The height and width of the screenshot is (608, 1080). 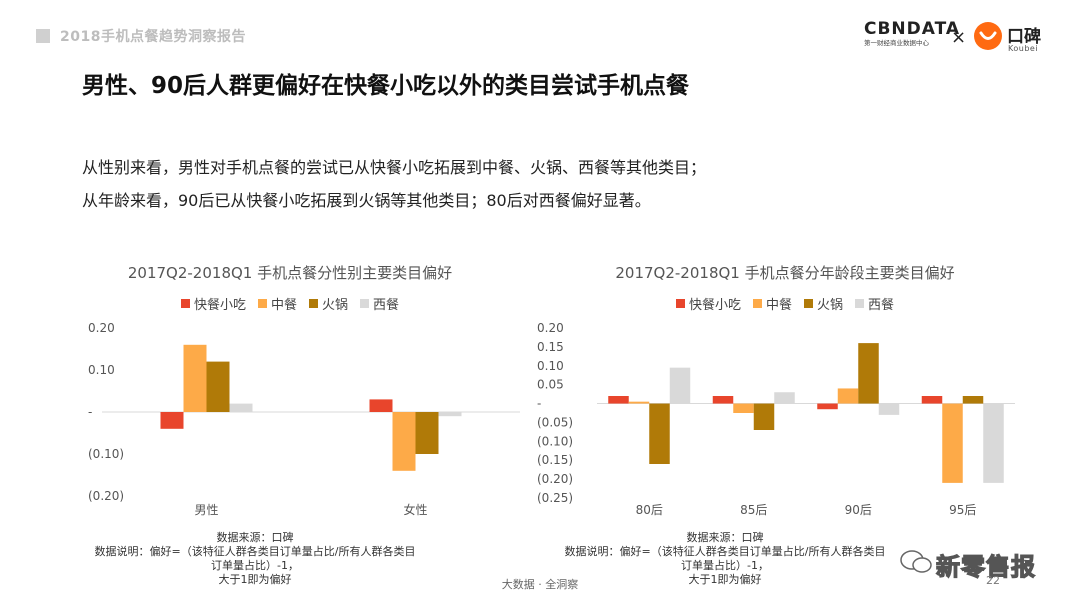 What do you see at coordinates (555, 422) in the screenshot?
I see `y-tick-label: (0.05)` at bounding box center [555, 422].